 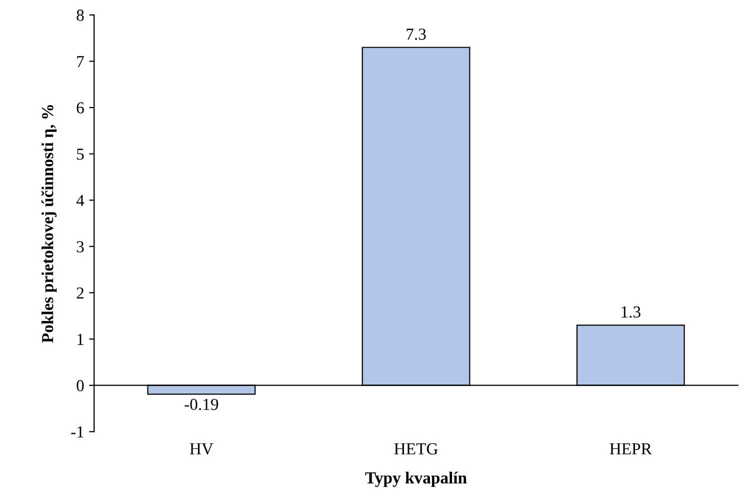 I want to click on data-label: 7.3, so click(x=416, y=34).